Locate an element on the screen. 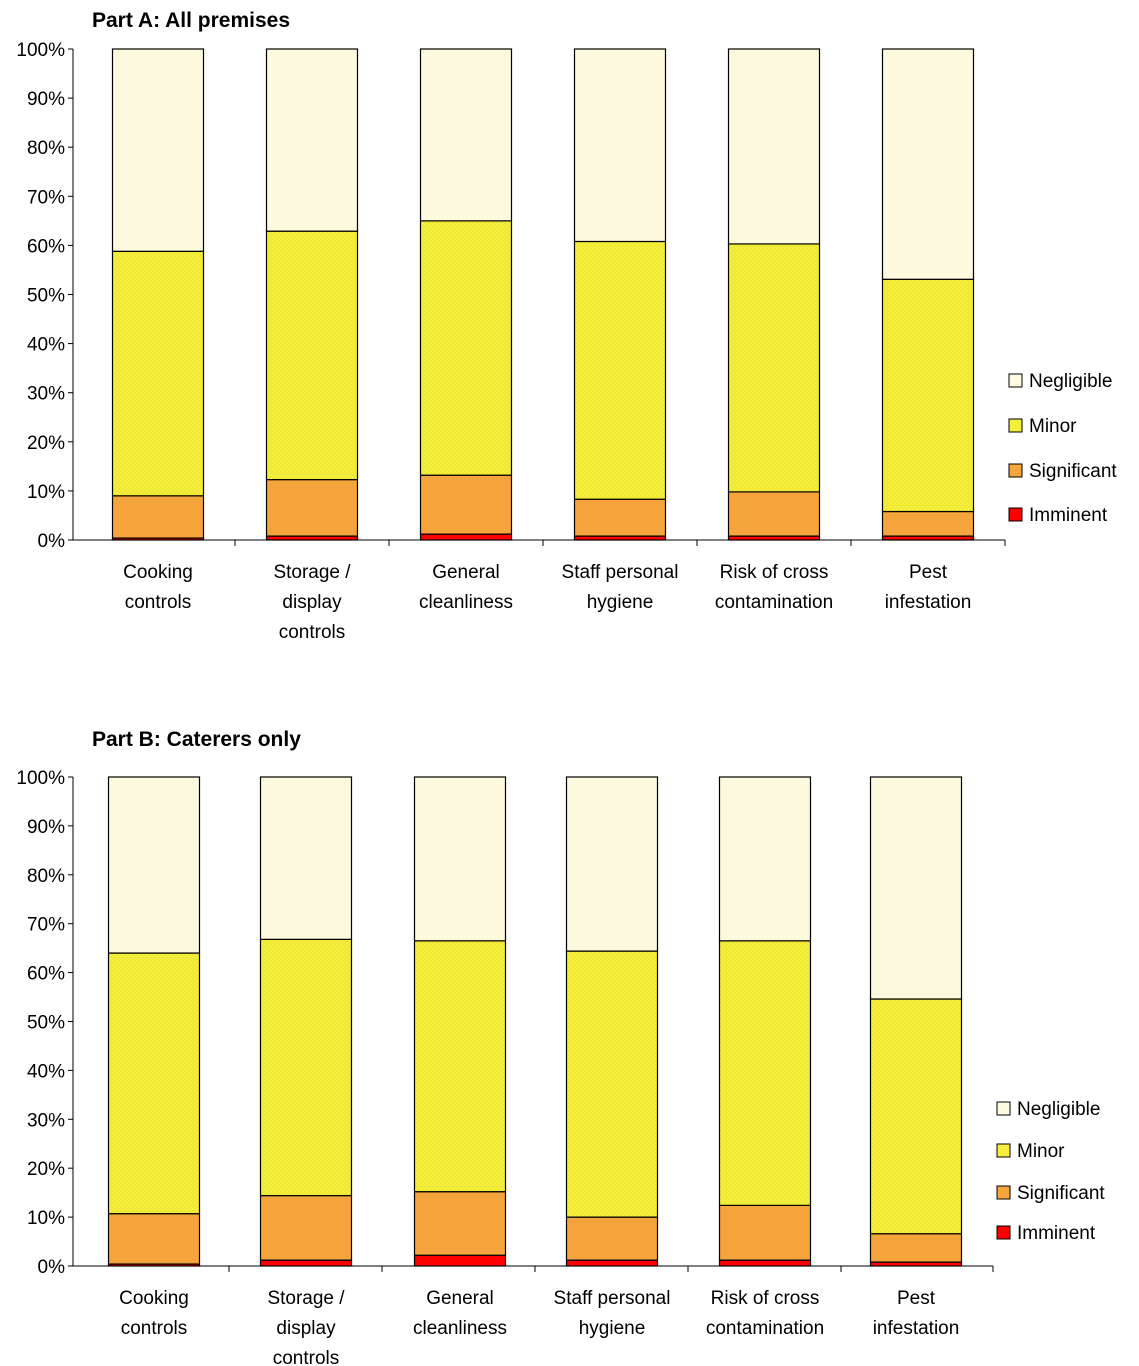 Image resolution: width=1139 pixels, height=1366 pixels. chart-title: Part A: All premises is located at coordinates (191, 20).